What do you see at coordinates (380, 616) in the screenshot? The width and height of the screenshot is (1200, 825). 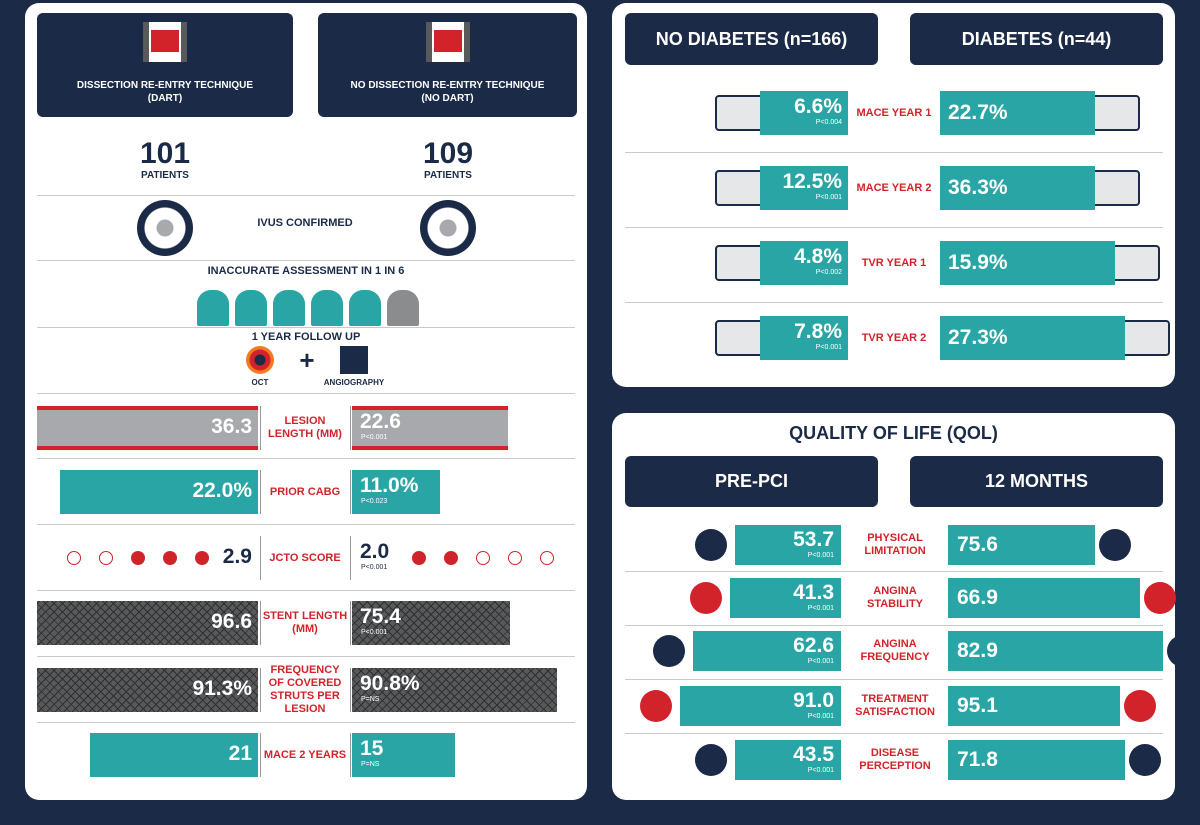 I see `no-dart-value: 75.4` at bounding box center [380, 616].